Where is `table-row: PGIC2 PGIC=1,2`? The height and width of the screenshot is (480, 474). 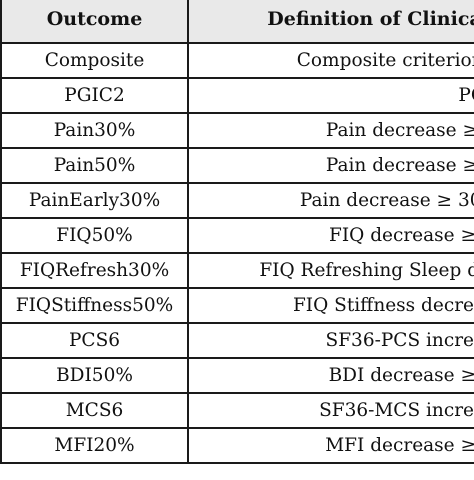
table-row: PGIC2 PGIC=1,2 is located at coordinates (237, 95).